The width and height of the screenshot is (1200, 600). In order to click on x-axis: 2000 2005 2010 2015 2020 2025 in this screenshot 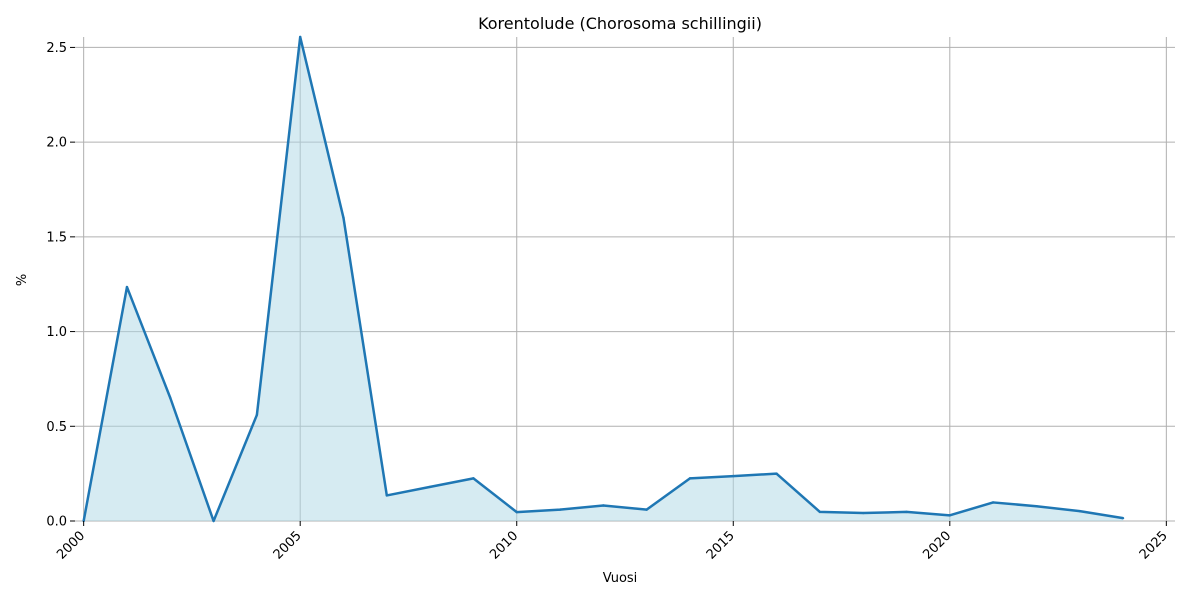, I will do `click(612, 542)`.